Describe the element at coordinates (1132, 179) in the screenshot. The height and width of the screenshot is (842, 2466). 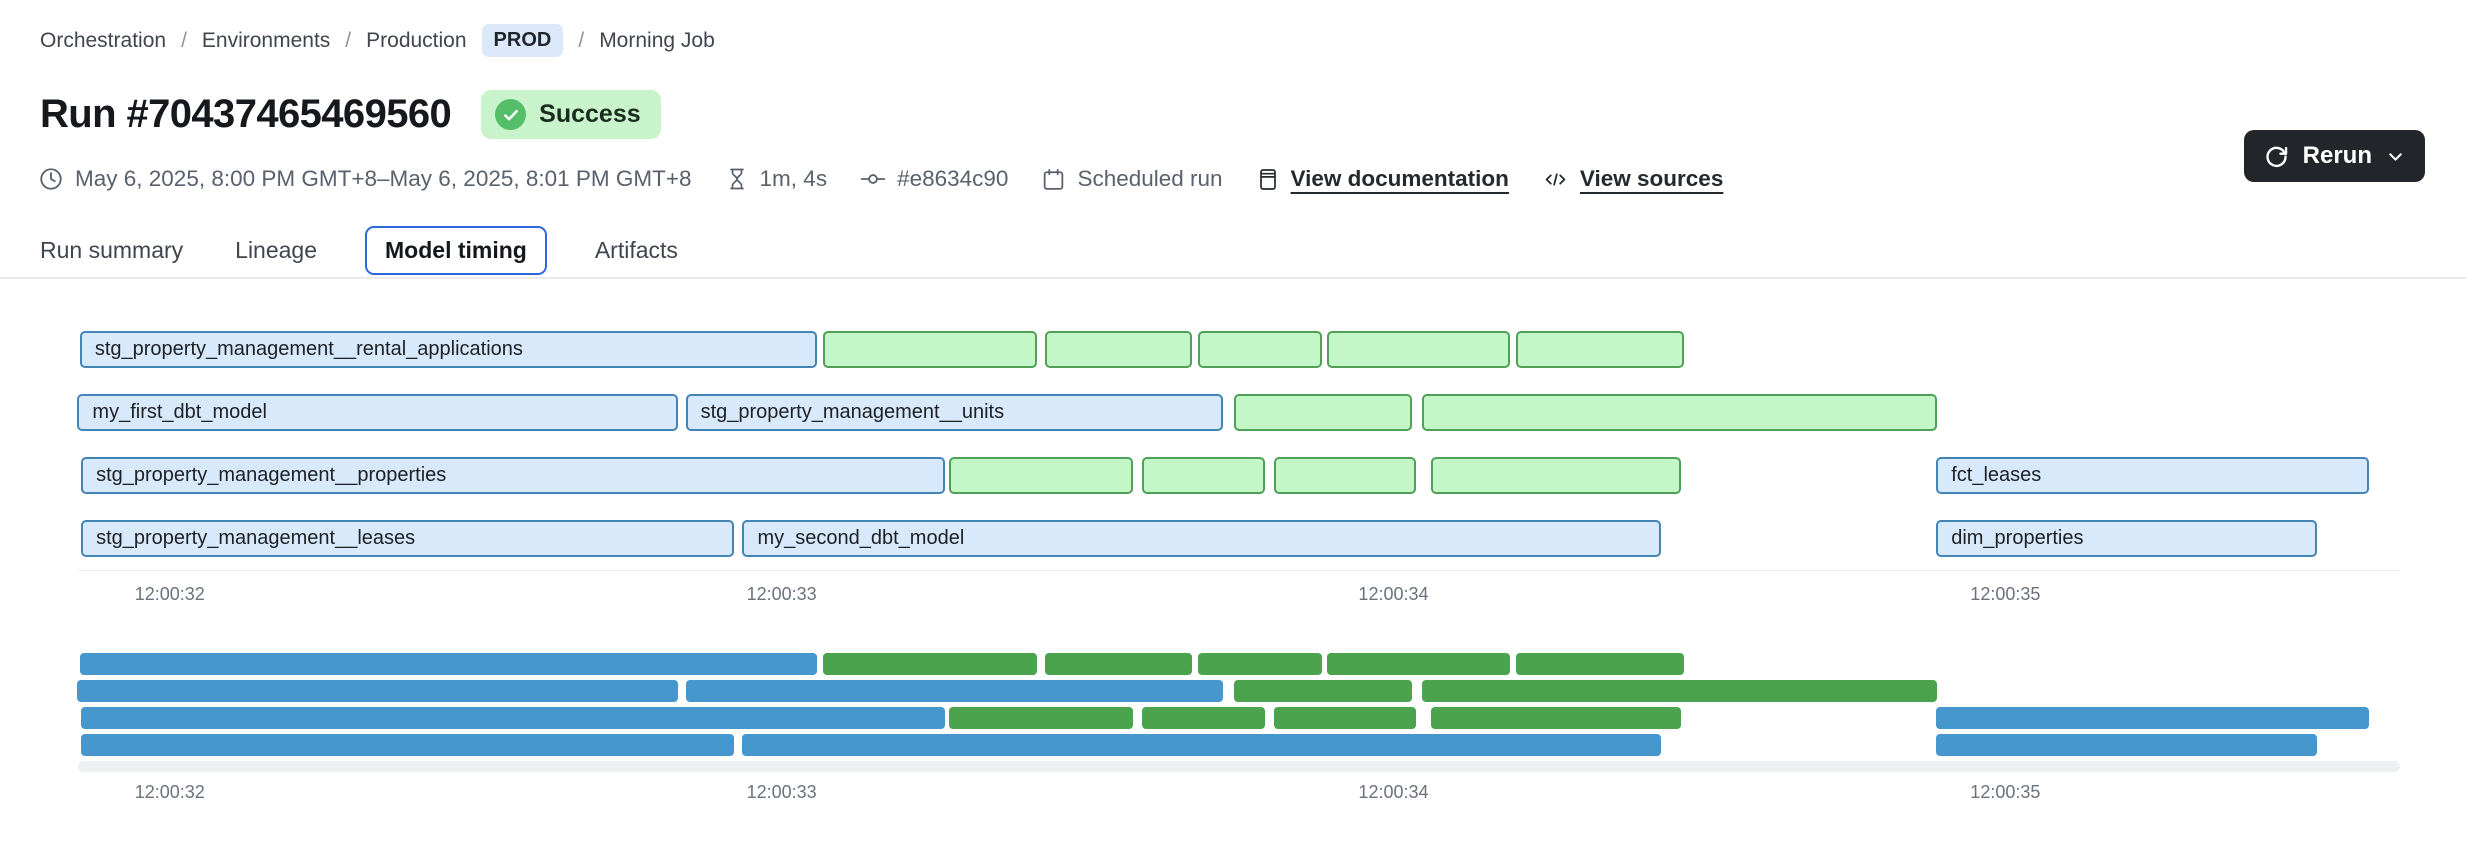
I see `run-trigger: Scheduled run` at that location.